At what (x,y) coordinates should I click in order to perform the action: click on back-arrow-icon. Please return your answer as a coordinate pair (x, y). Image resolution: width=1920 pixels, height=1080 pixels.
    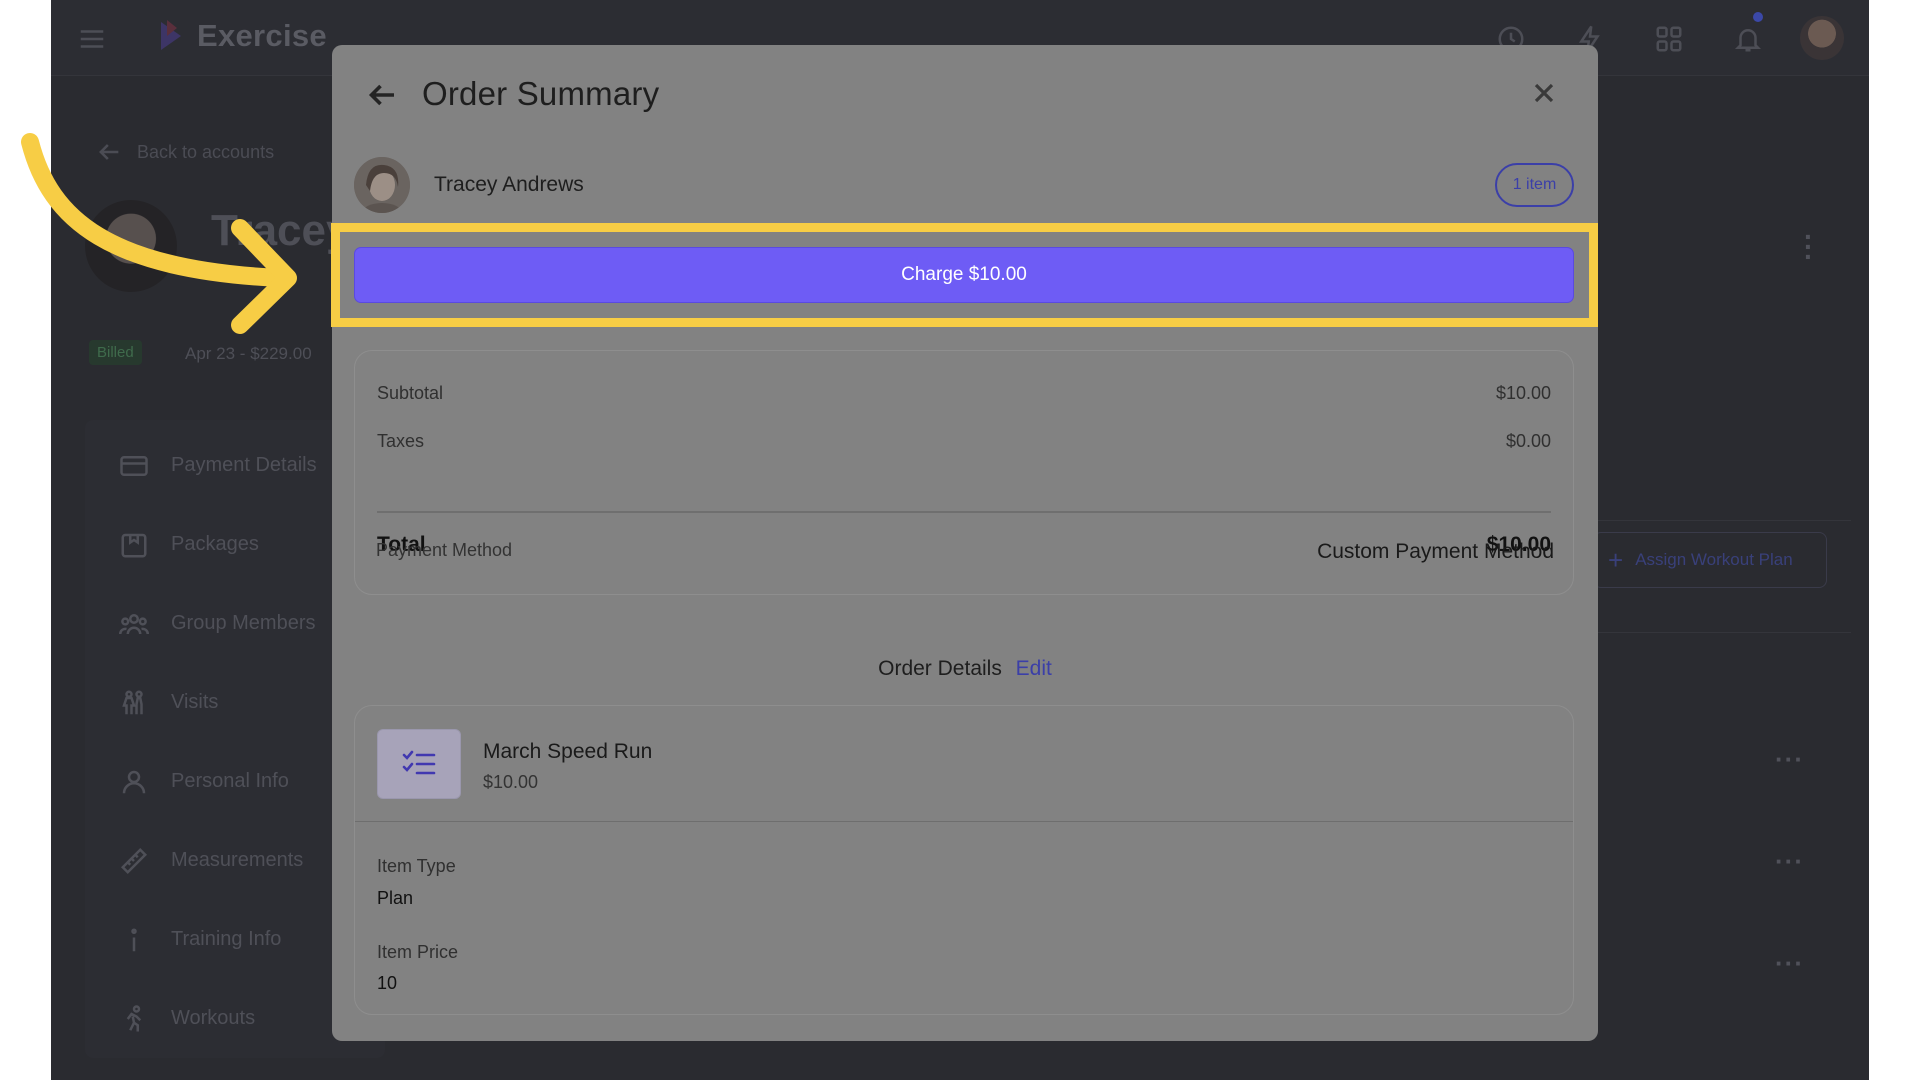
    Looking at the image, I should click on (382, 95).